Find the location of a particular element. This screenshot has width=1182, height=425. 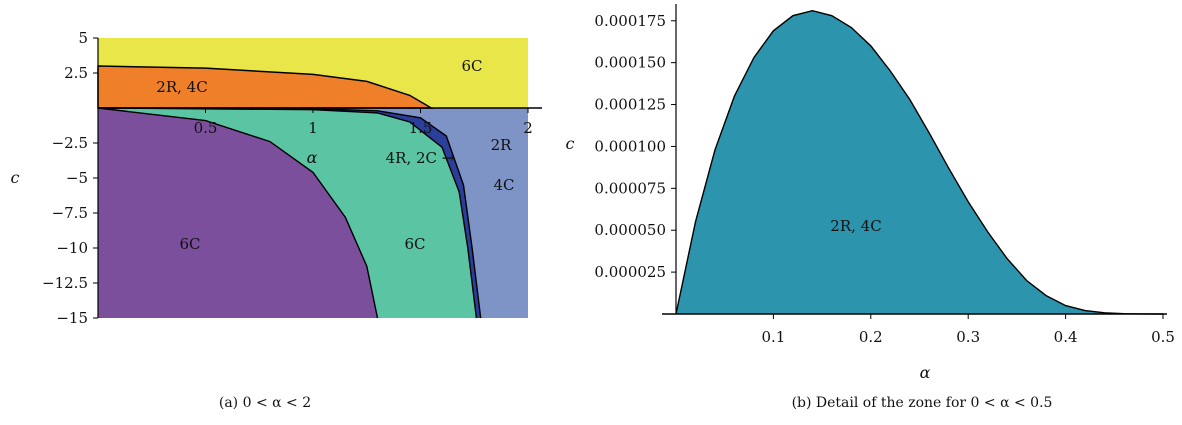

chart-a-region-label: 4R, 2C → is located at coordinates (420, 158).